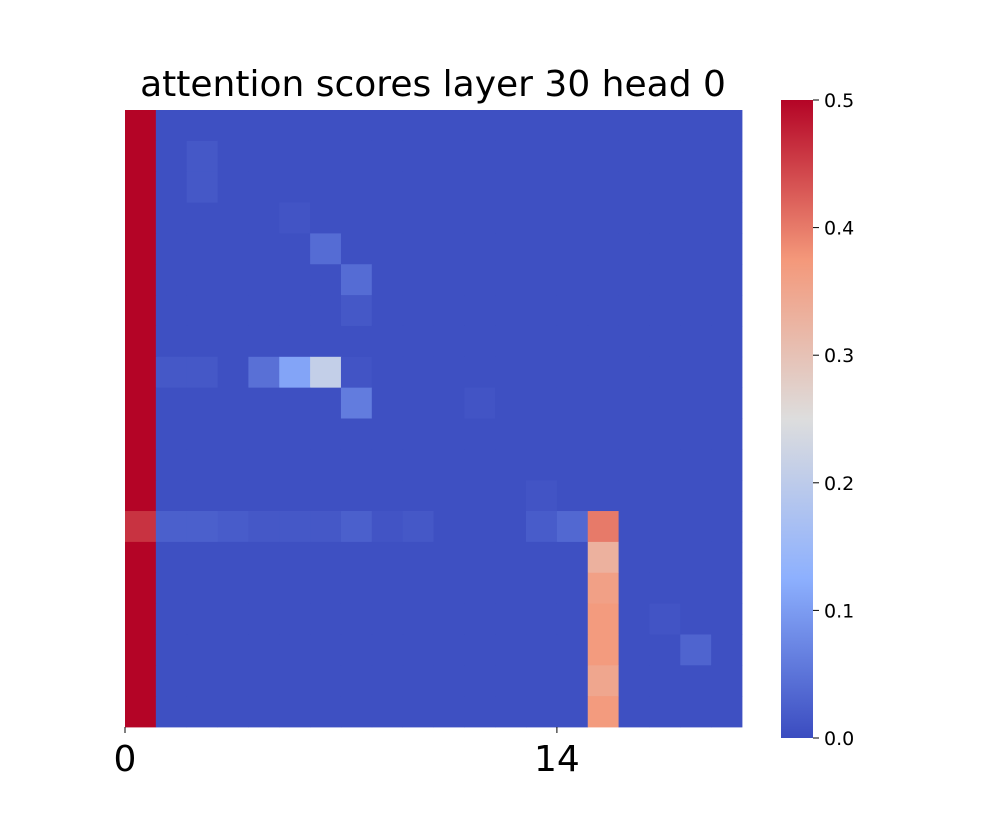 This screenshot has height=830, width=997. What do you see at coordinates (839, 739) in the screenshot?
I see `colorbar-tick-label: 0.0` at bounding box center [839, 739].